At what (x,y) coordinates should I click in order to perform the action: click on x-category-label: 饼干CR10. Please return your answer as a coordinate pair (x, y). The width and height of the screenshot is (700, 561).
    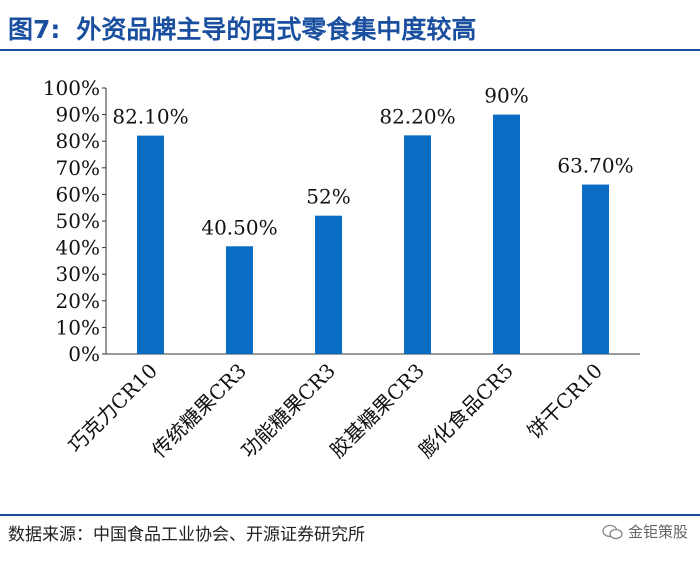
    Looking at the image, I should click on (564, 401).